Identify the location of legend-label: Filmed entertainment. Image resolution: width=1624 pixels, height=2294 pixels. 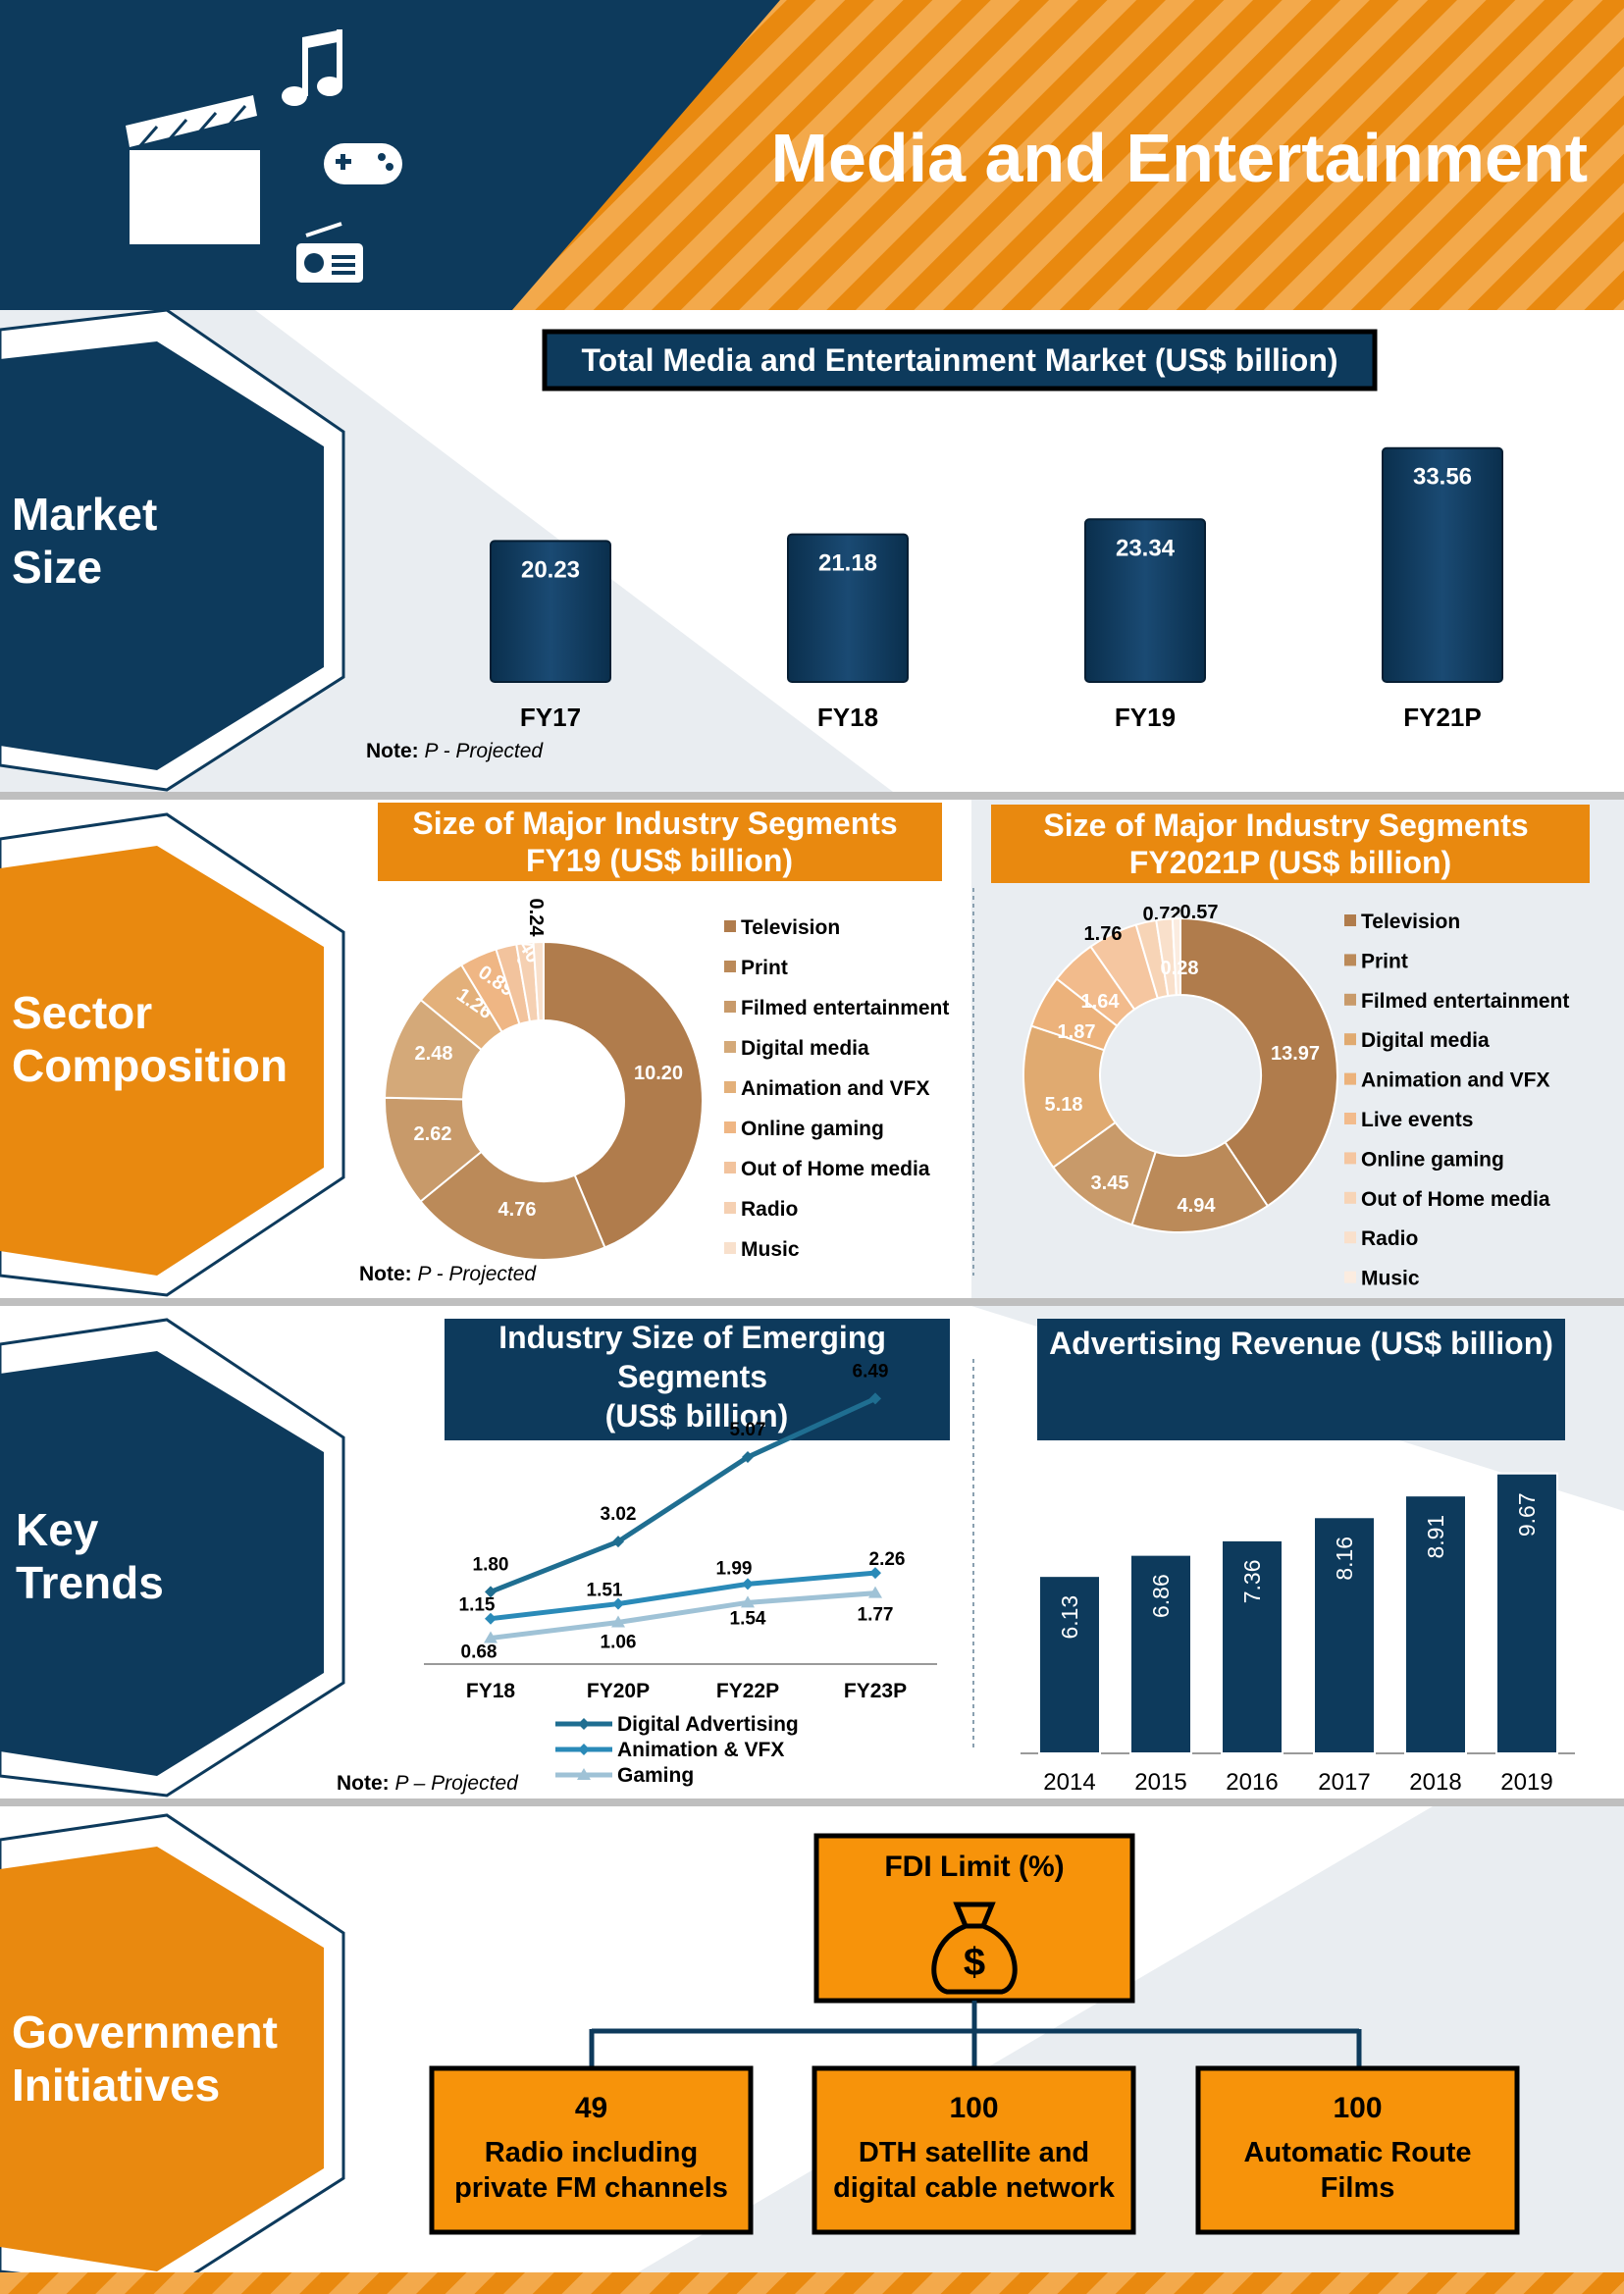
(845, 1008).